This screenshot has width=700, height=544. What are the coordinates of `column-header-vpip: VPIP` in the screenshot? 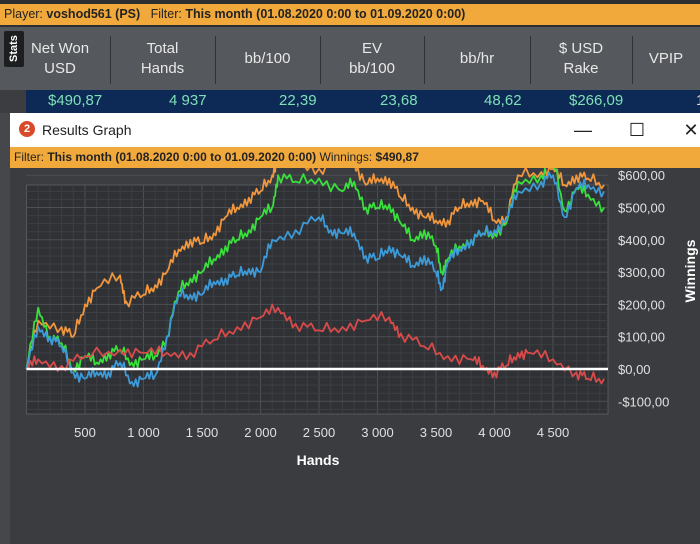 It's located at (666, 58).